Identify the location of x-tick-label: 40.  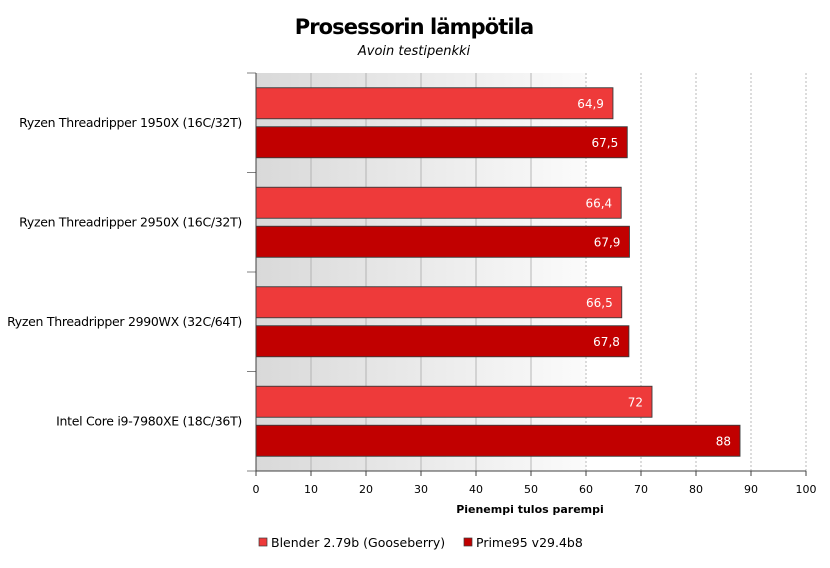
(476, 489).